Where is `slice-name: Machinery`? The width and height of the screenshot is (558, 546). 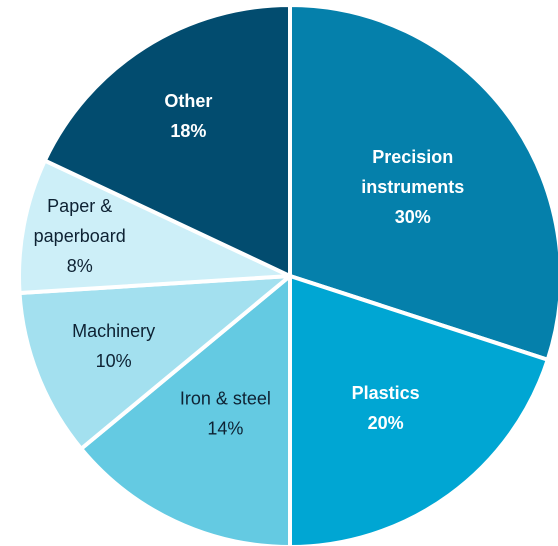 slice-name: Machinery is located at coordinates (113, 331).